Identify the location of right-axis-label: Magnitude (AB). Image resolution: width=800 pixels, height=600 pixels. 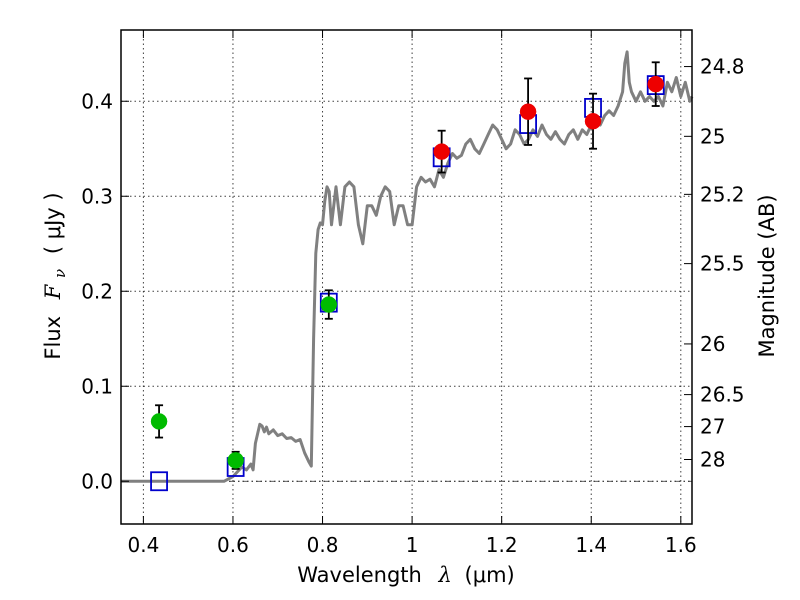
(767, 275).